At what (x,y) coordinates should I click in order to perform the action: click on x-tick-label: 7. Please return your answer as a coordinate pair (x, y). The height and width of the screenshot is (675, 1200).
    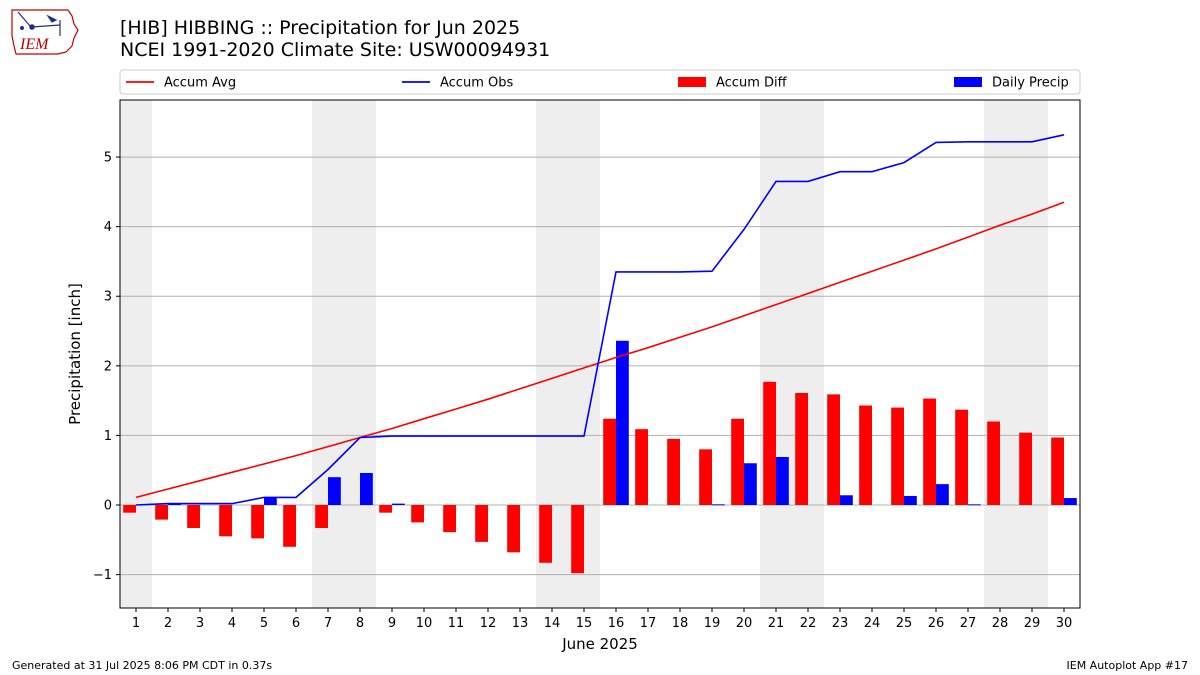
    Looking at the image, I should click on (328, 623).